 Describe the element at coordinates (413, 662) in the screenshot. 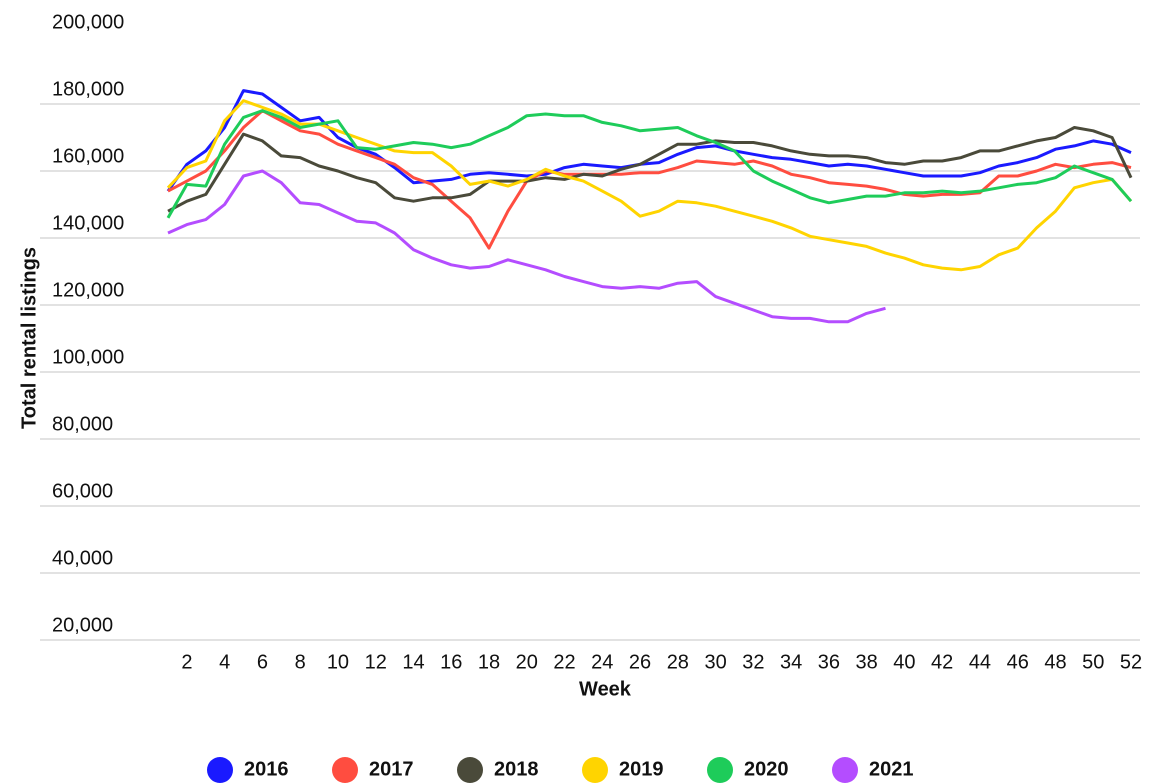

I see `x-tick-label: 14` at that location.